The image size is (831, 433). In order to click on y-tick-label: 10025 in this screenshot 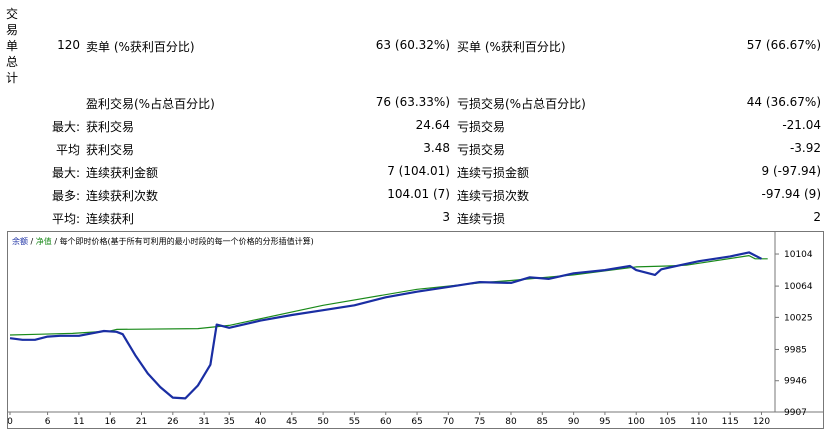, I will do `click(798, 318)`.